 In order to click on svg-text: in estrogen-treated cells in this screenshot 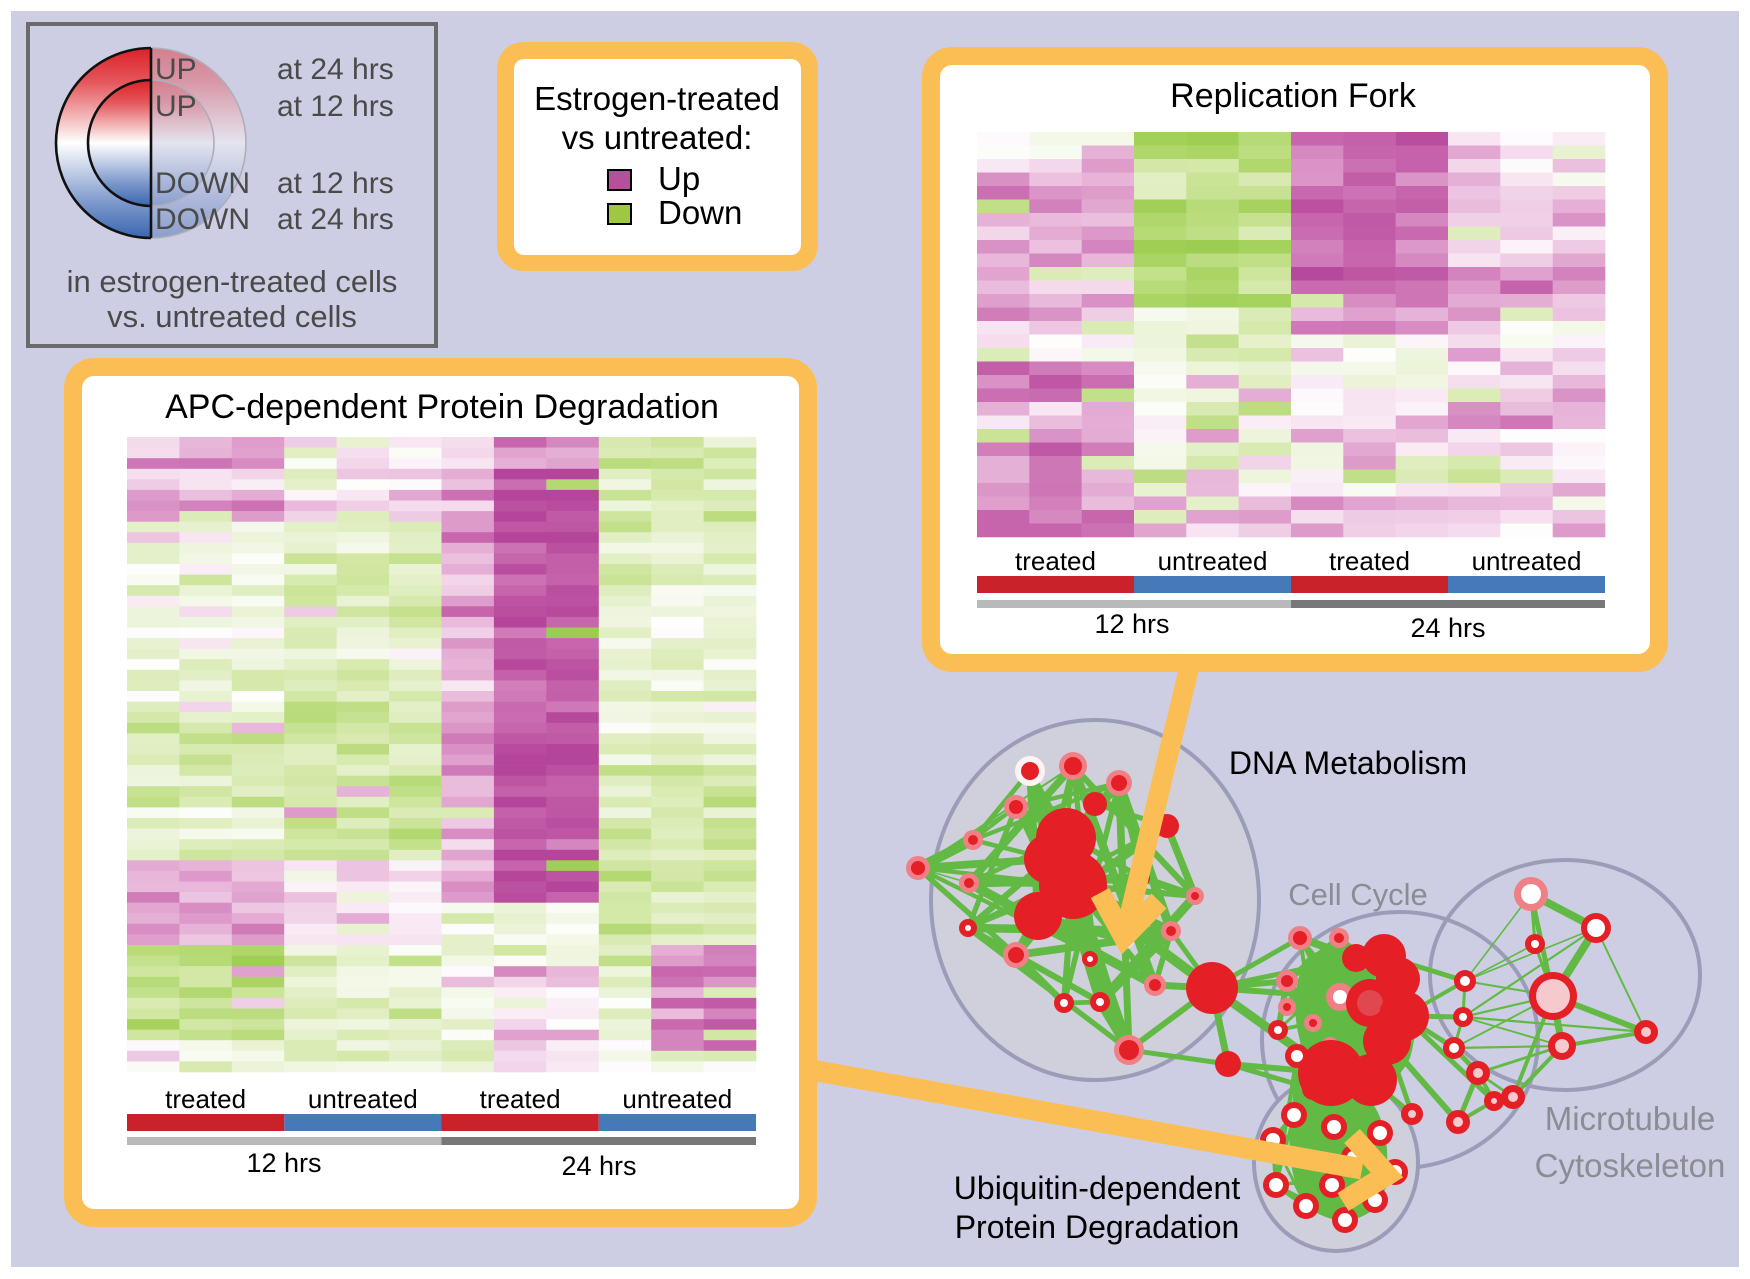, I will do `click(232, 281)`.